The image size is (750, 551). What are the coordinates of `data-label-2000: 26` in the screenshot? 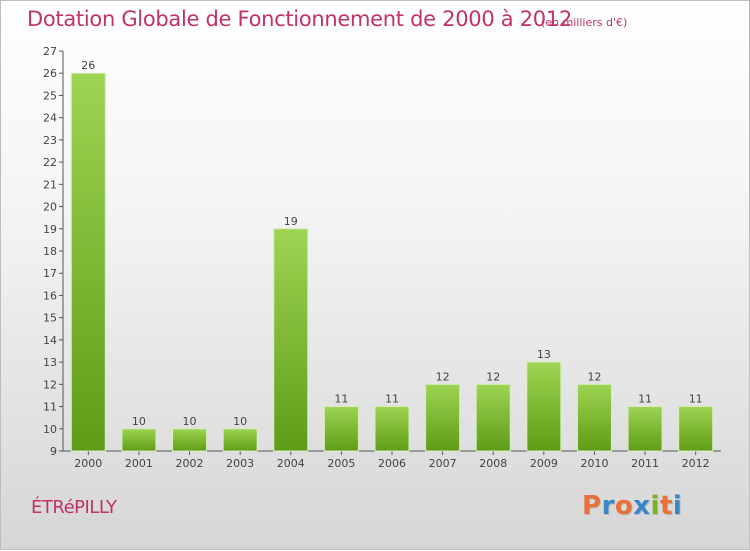 It's located at (88, 65).